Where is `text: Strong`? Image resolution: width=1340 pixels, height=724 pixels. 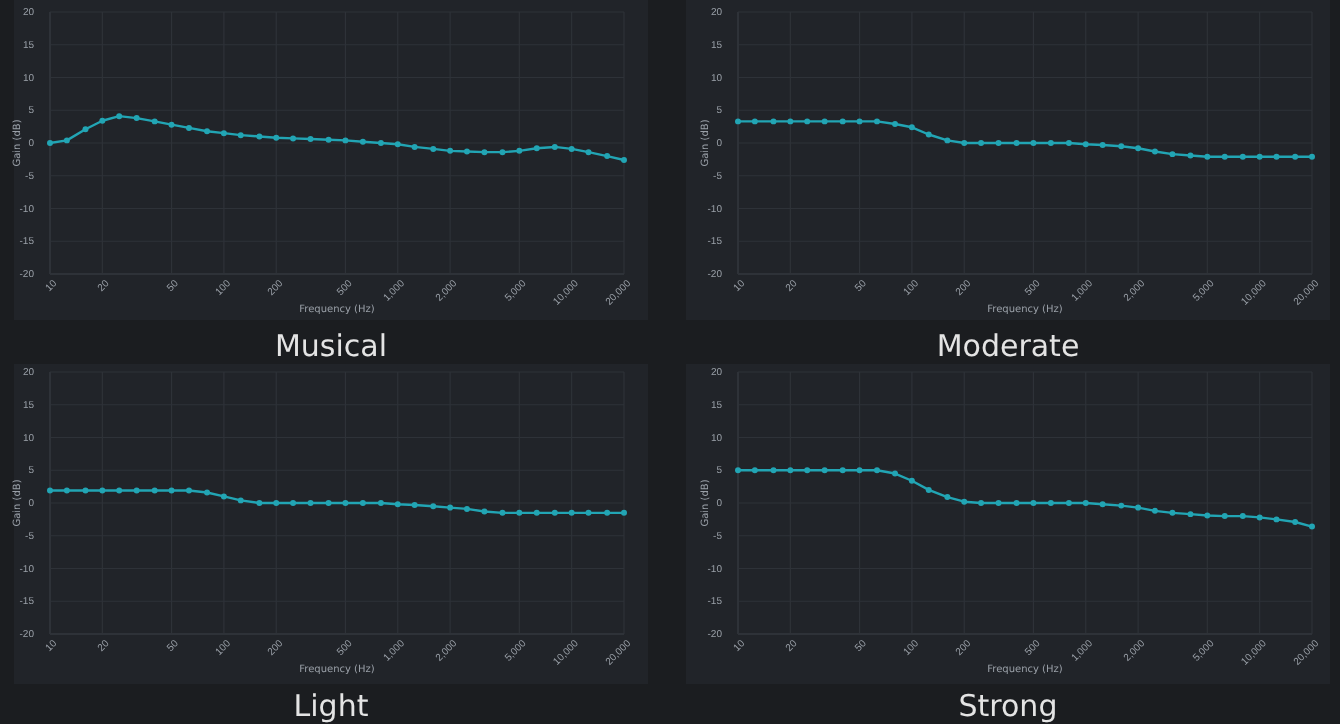 text: Strong is located at coordinates (1008, 706).